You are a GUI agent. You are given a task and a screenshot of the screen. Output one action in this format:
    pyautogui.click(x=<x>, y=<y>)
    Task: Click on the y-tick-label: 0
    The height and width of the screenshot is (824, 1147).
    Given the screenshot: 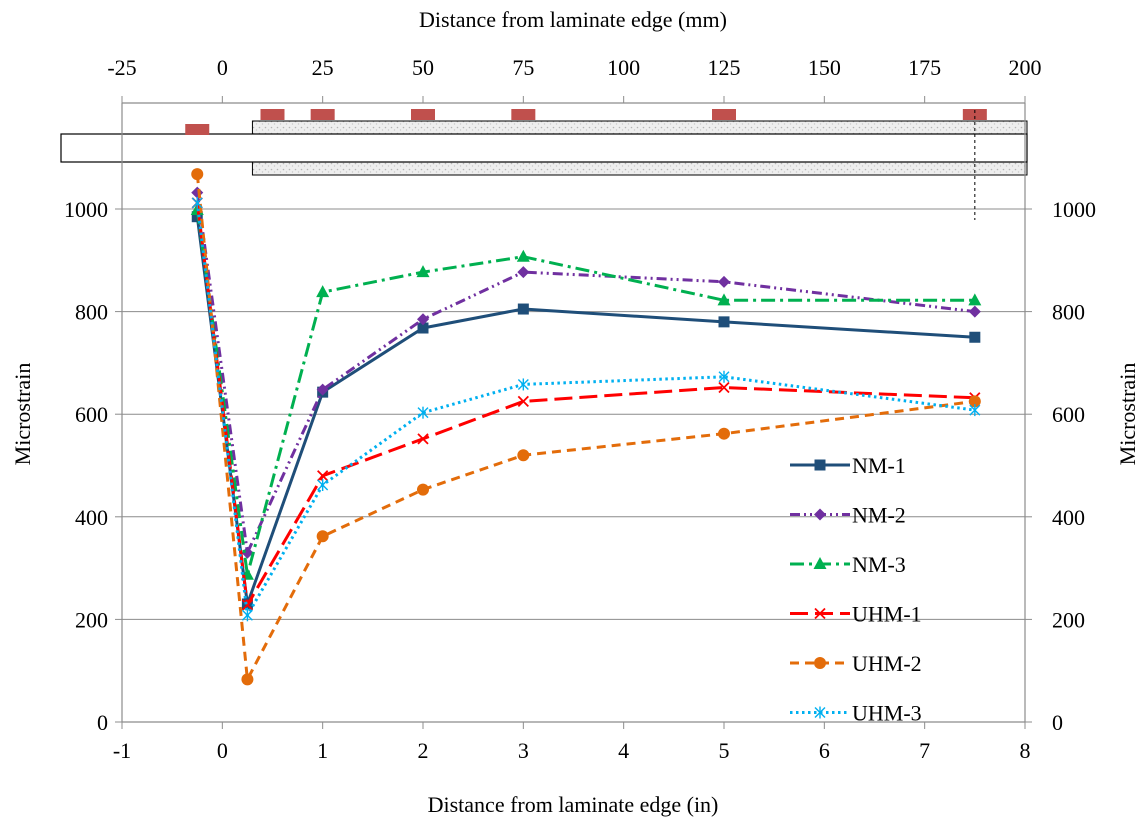 What is the action you would take?
    pyautogui.click(x=102, y=722)
    